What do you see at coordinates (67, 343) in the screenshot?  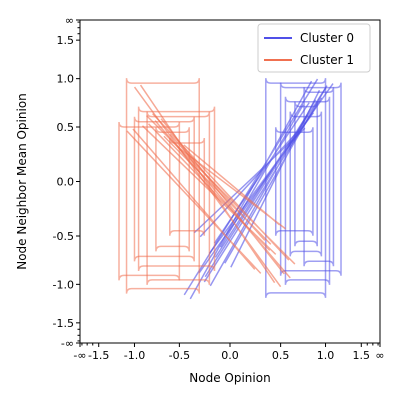 I see `y-tick-label: -∞` at bounding box center [67, 343].